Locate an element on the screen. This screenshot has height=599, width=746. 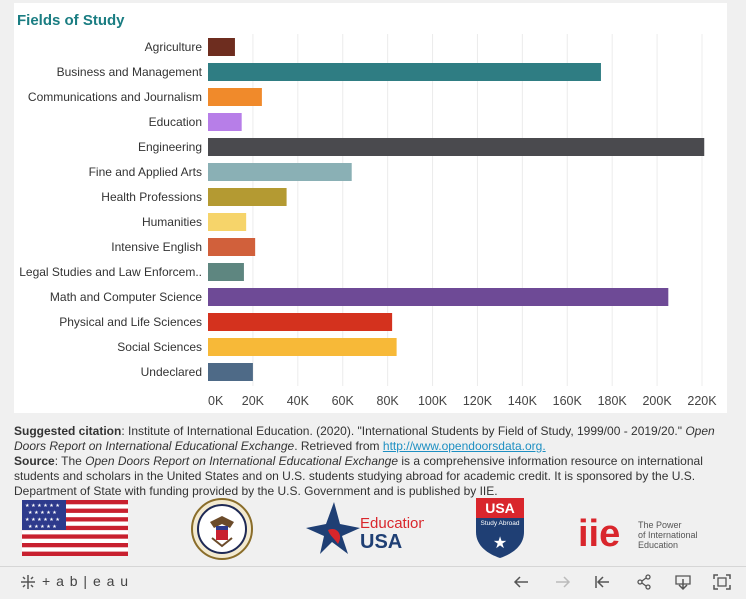
category-label: Communications and Journalism is located at coordinates (115, 97).